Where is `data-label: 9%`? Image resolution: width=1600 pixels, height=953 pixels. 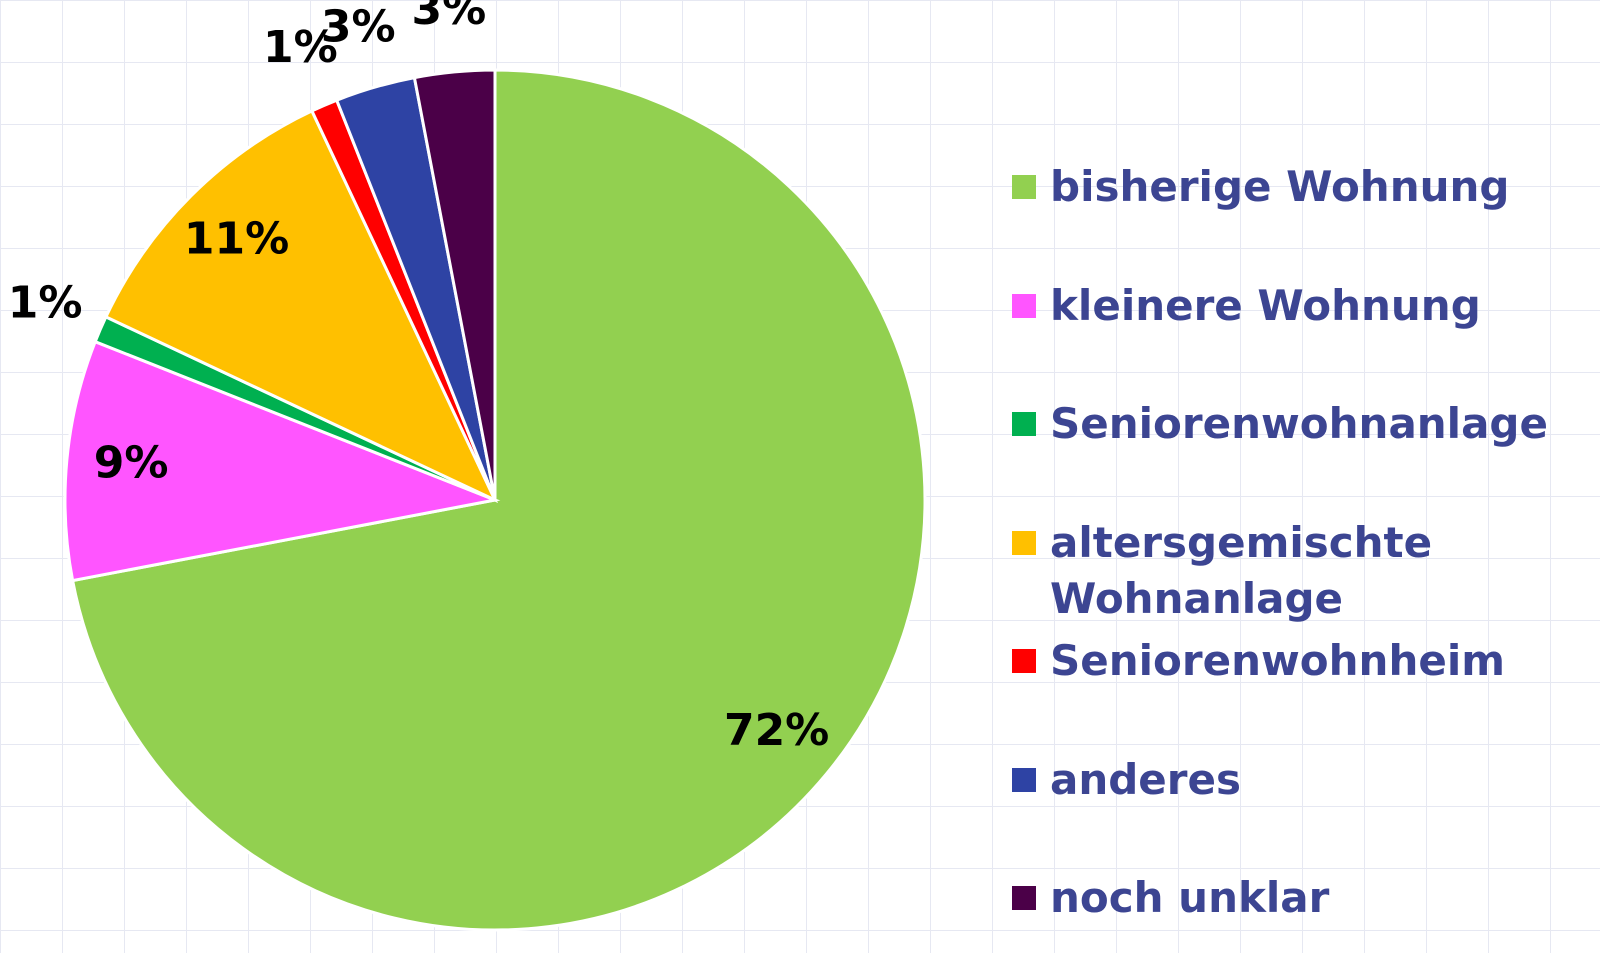 data-label: 9% is located at coordinates (131, 463).